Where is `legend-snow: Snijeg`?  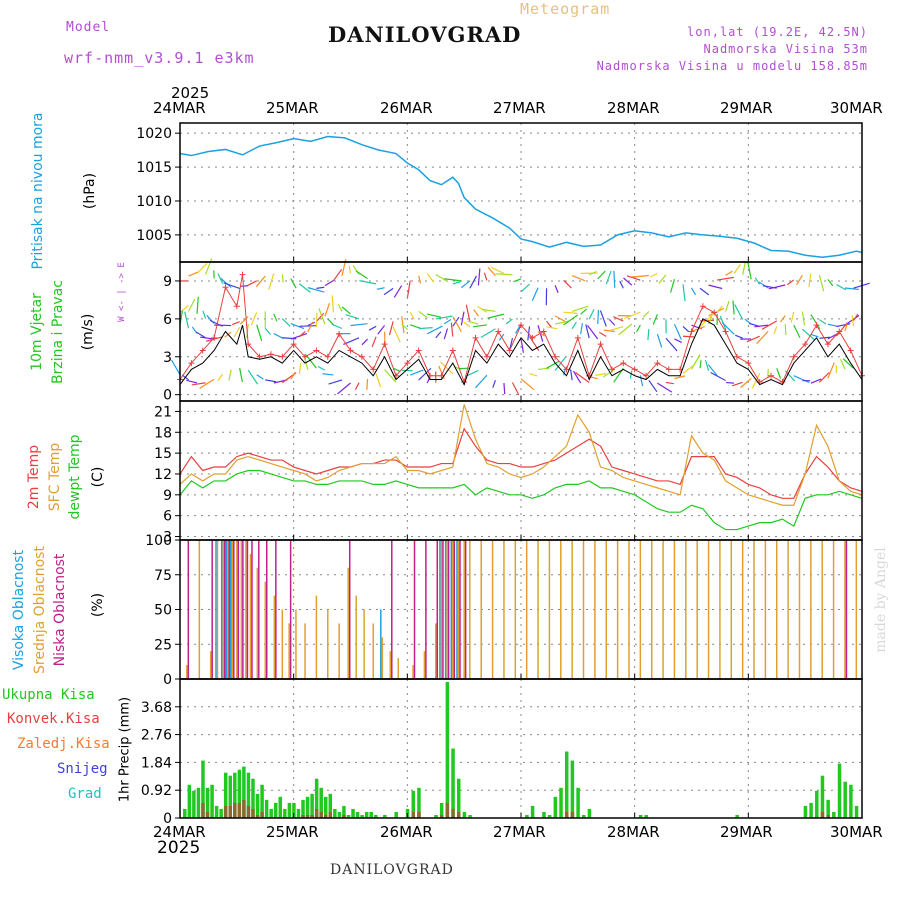
legend-snow: Snijeg is located at coordinates (82, 769).